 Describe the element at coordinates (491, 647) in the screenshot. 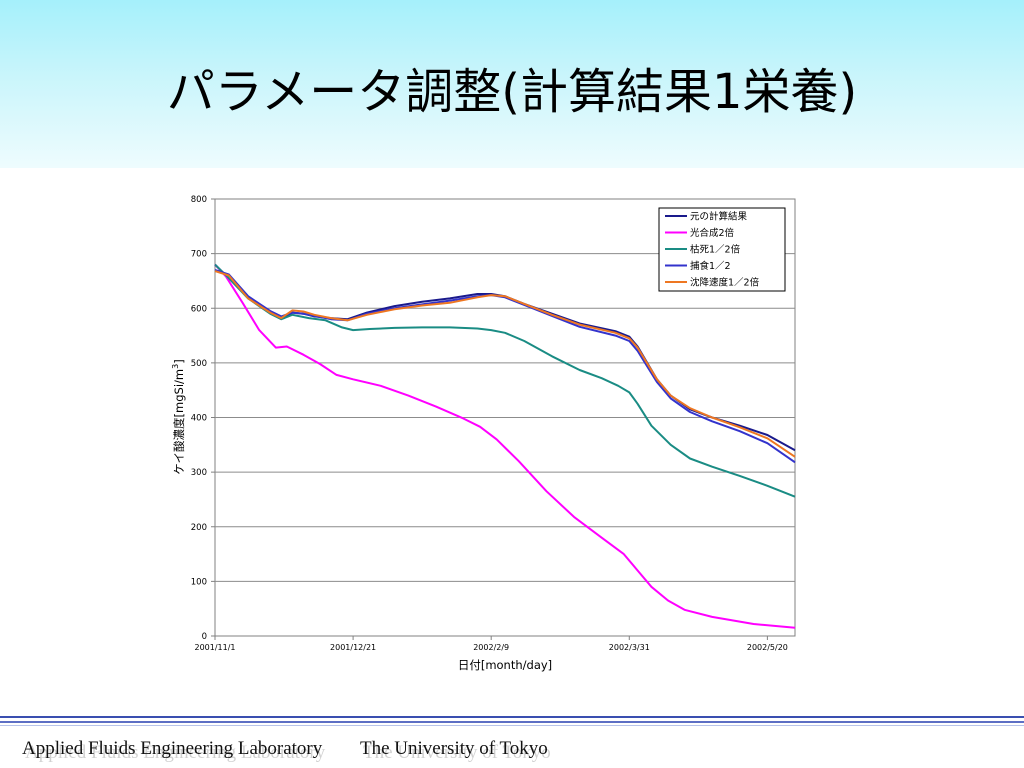

I see `x-tick-label: 2002/2/9` at that location.